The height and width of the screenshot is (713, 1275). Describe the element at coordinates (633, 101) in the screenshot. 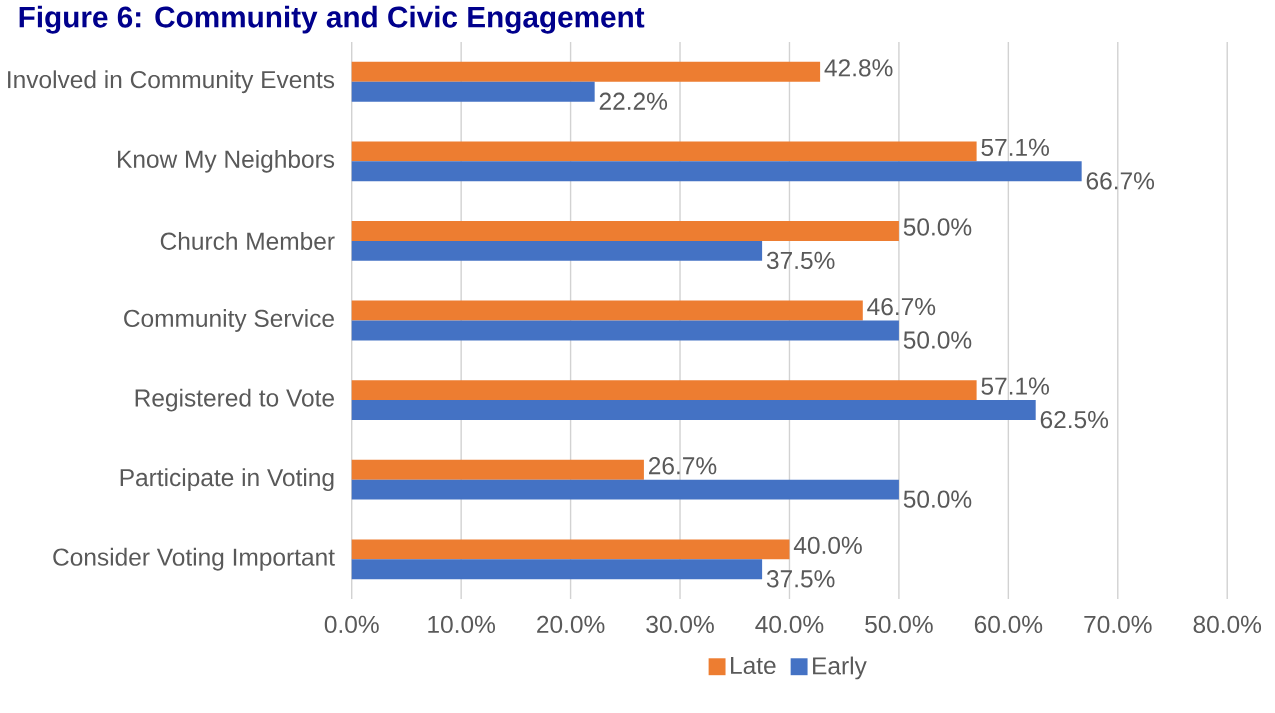

I see `data-label: 22.2%` at that location.